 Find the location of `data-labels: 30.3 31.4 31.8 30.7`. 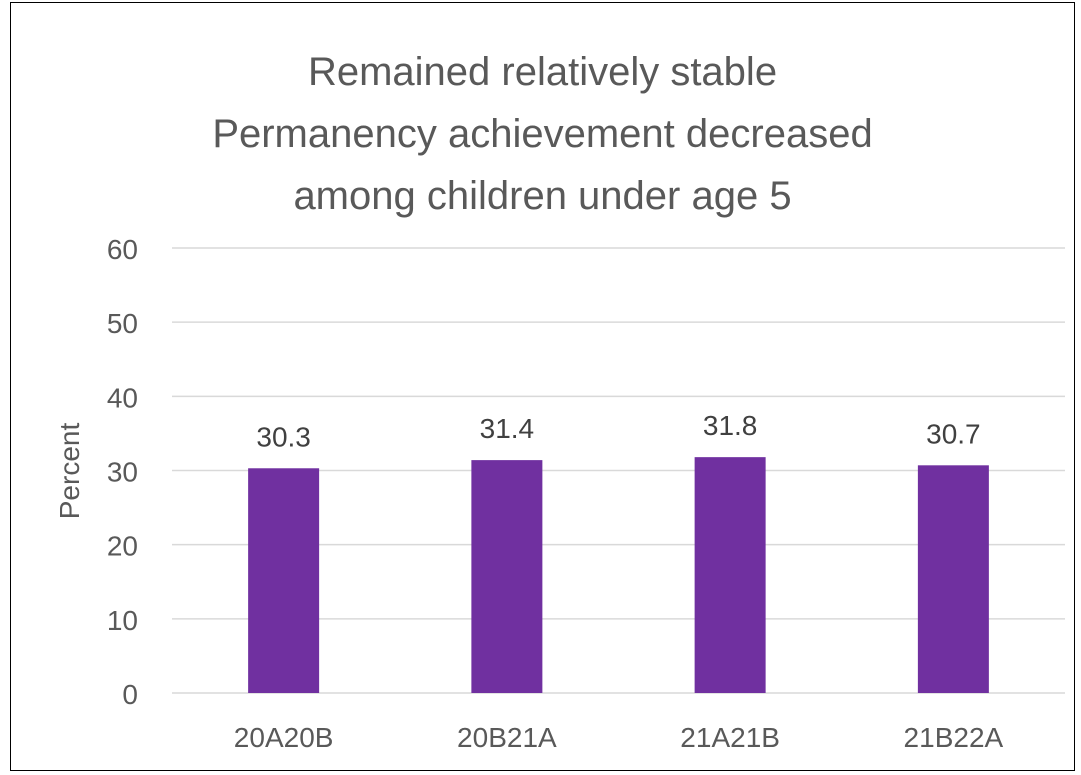

data-labels: 30.3 31.4 31.8 30.7 is located at coordinates (618, 431).